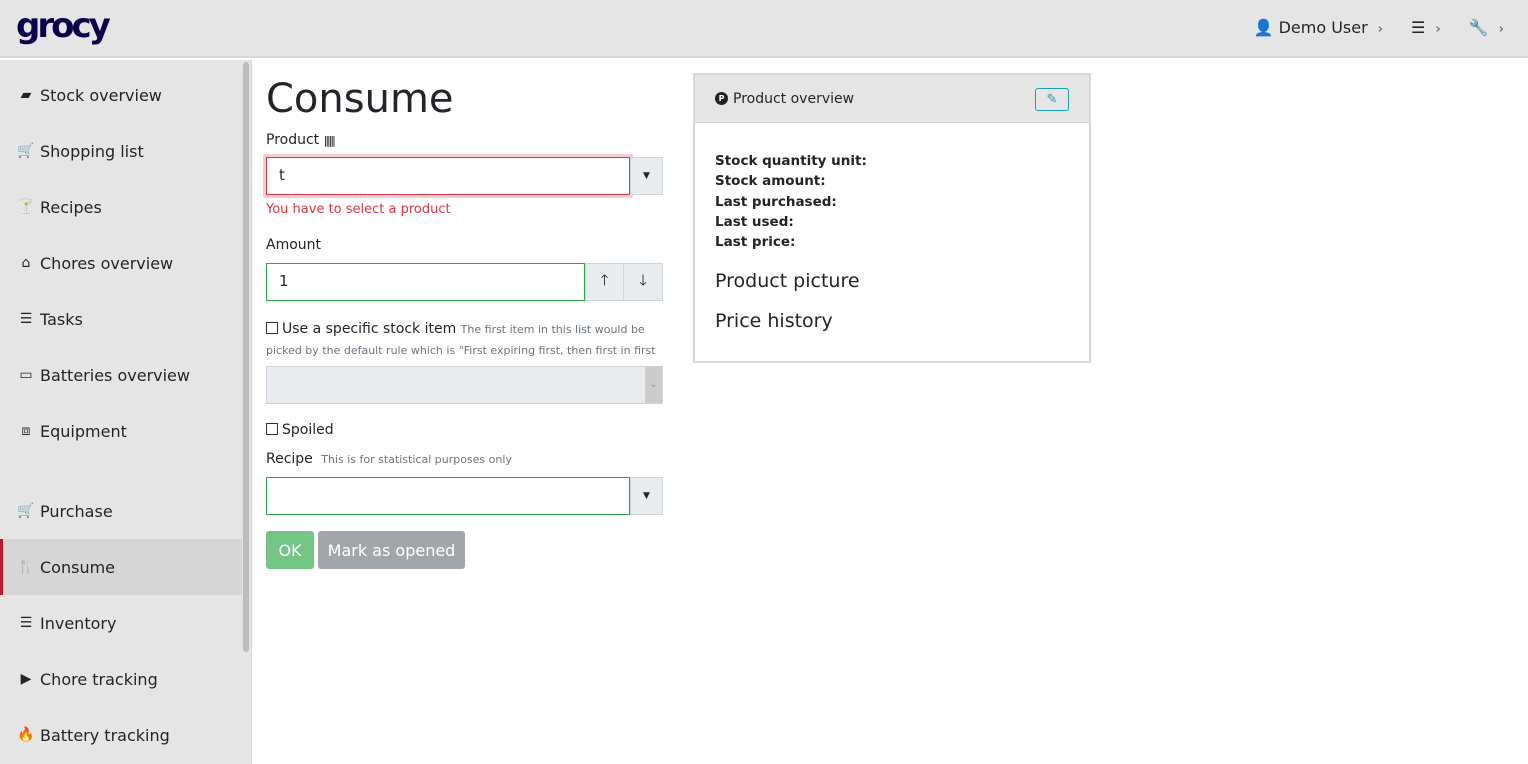  What do you see at coordinates (26, 263) in the screenshot?
I see `home-icon: ⌂` at bounding box center [26, 263].